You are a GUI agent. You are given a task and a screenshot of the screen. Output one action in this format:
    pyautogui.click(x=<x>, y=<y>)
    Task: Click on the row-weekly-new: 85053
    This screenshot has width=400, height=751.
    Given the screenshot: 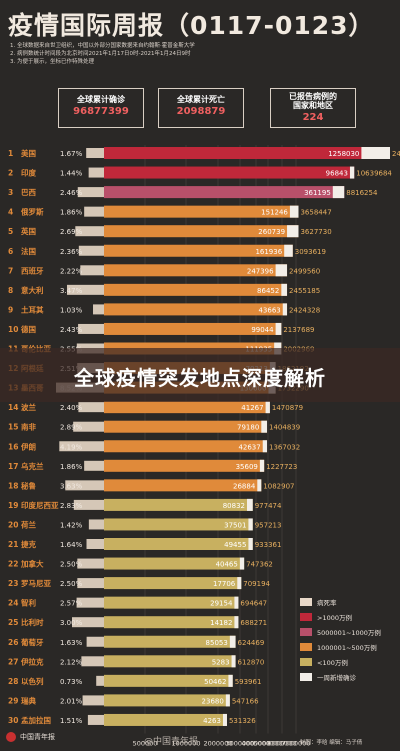 What is the action you would take?
    pyautogui.click(x=217, y=643)
    